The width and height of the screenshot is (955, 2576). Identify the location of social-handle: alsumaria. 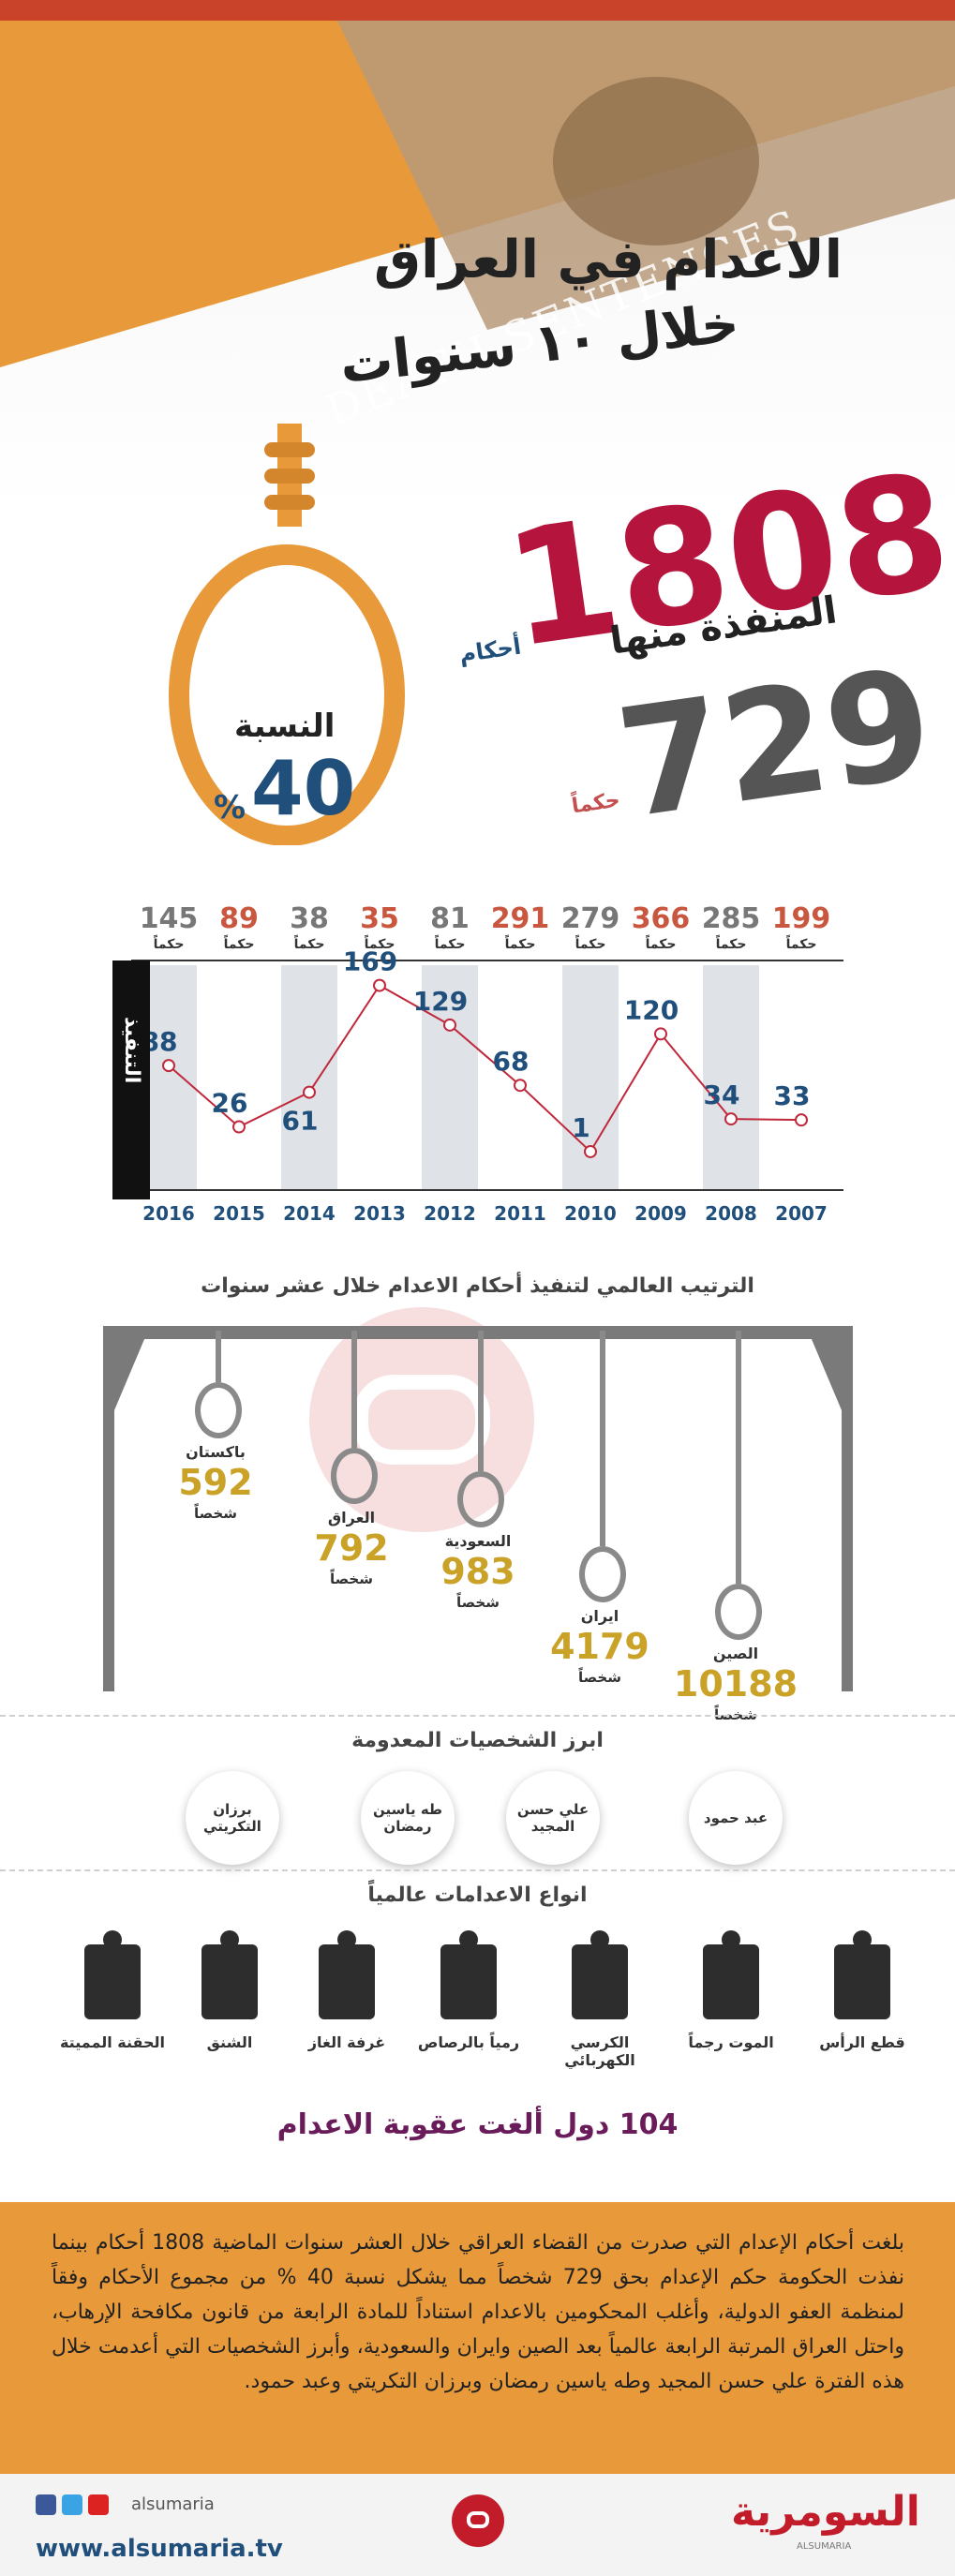
(173, 2504).